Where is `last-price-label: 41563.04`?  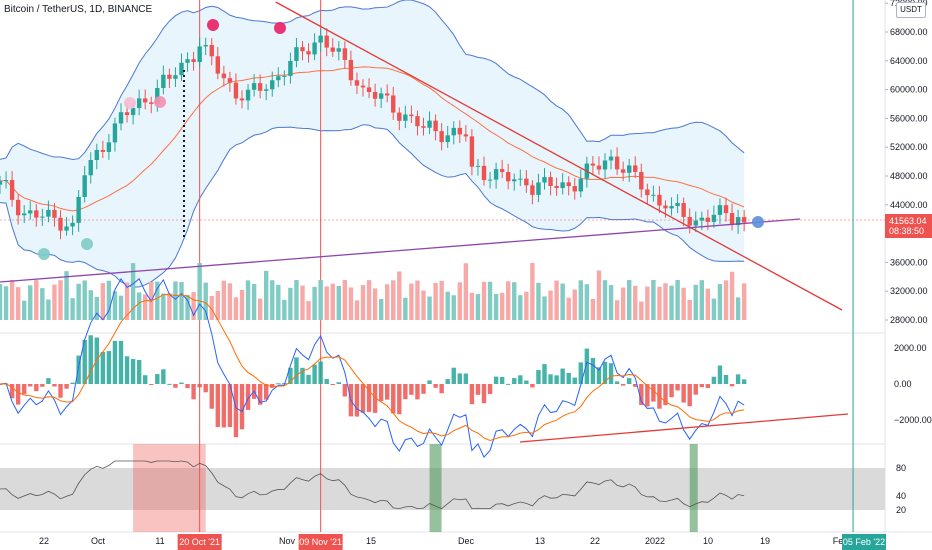
last-price-label: 41563.04 is located at coordinates (908, 221).